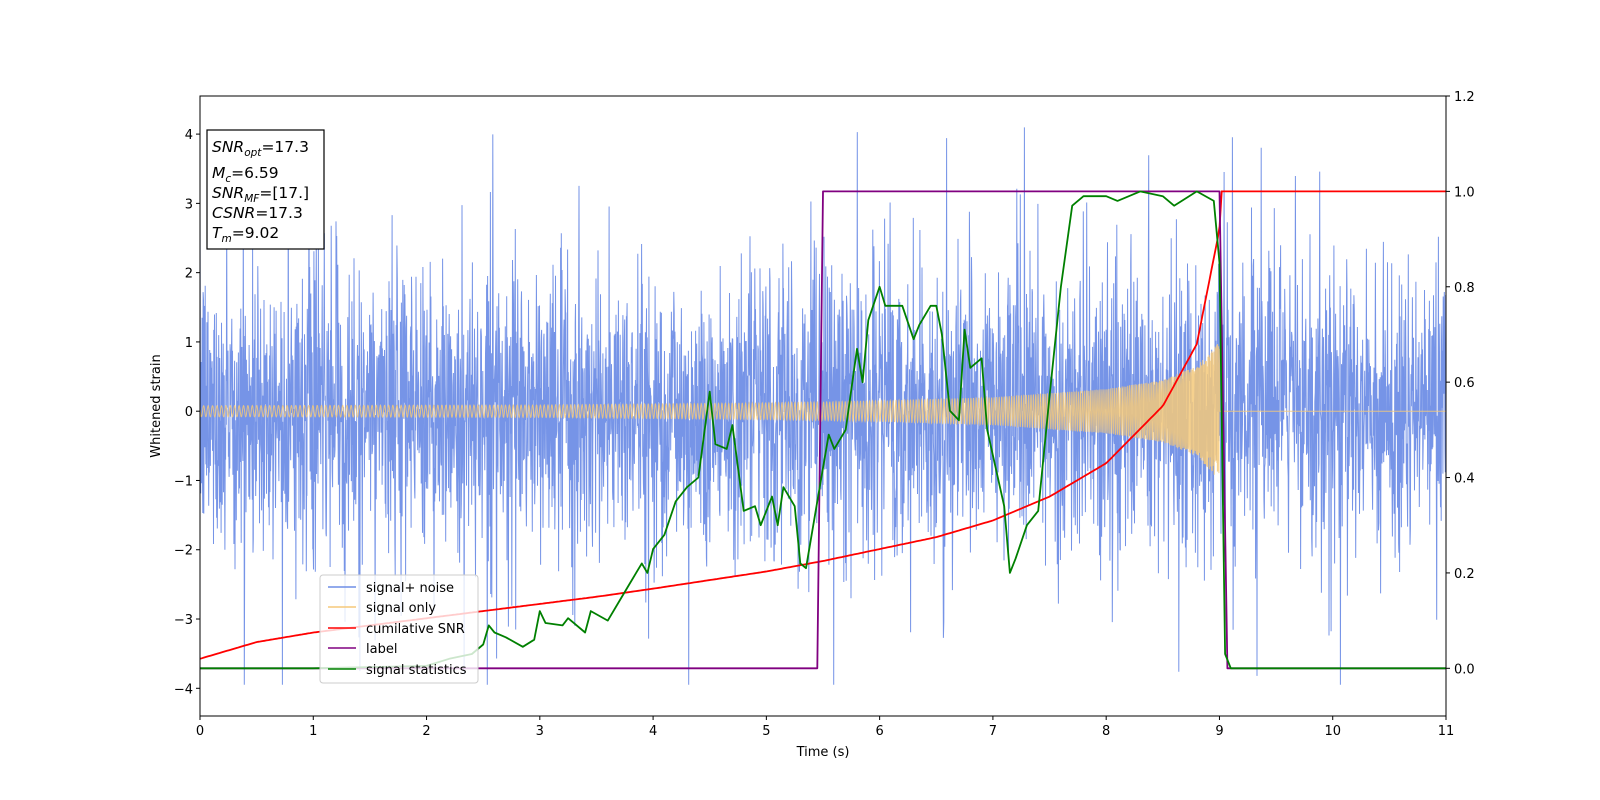  What do you see at coordinates (1219, 731) in the screenshot?
I see `x-tick-label-9: 9` at bounding box center [1219, 731].